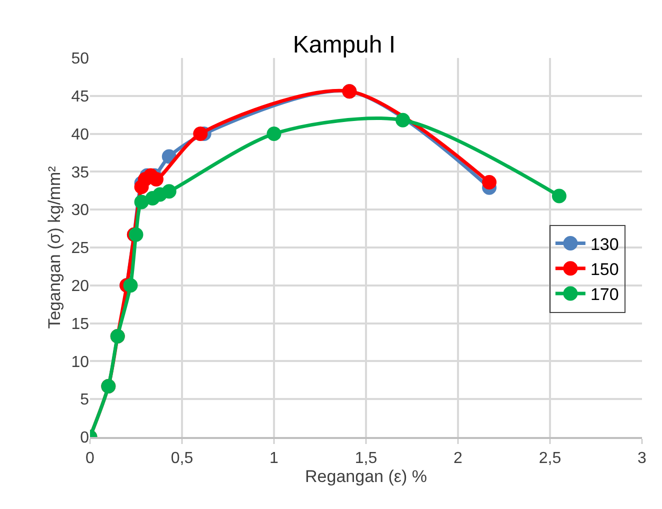  Describe the element at coordinates (80, 135) in the screenshot. I see `y-tick-label: 40` at that location.